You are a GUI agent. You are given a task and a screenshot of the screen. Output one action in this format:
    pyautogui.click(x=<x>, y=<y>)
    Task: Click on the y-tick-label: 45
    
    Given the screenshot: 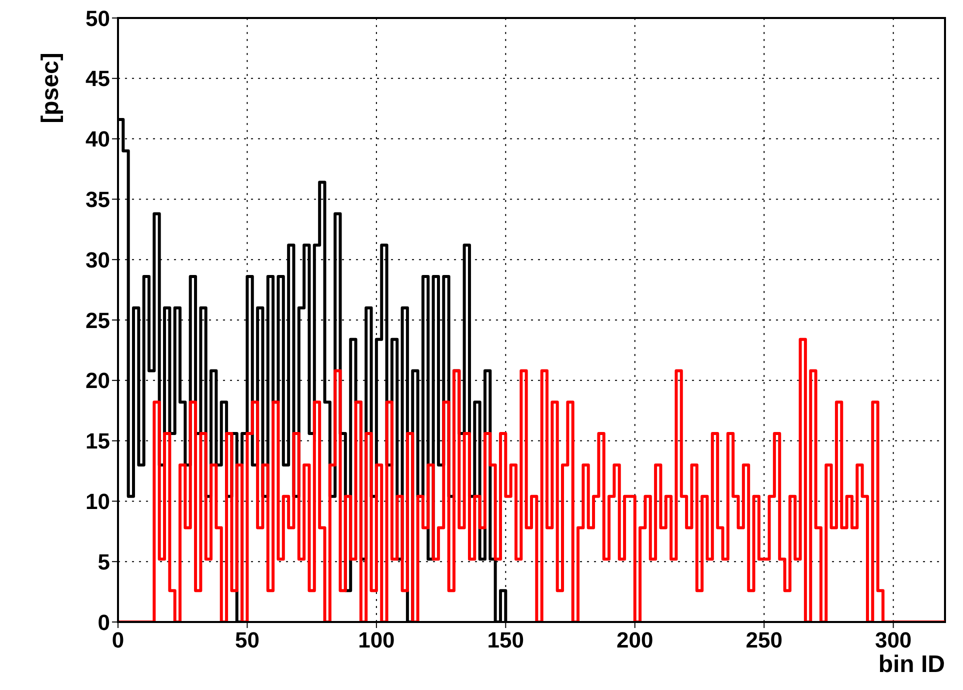 What is the action you would take?
    pyautogui.click(x=98, y=79)
    